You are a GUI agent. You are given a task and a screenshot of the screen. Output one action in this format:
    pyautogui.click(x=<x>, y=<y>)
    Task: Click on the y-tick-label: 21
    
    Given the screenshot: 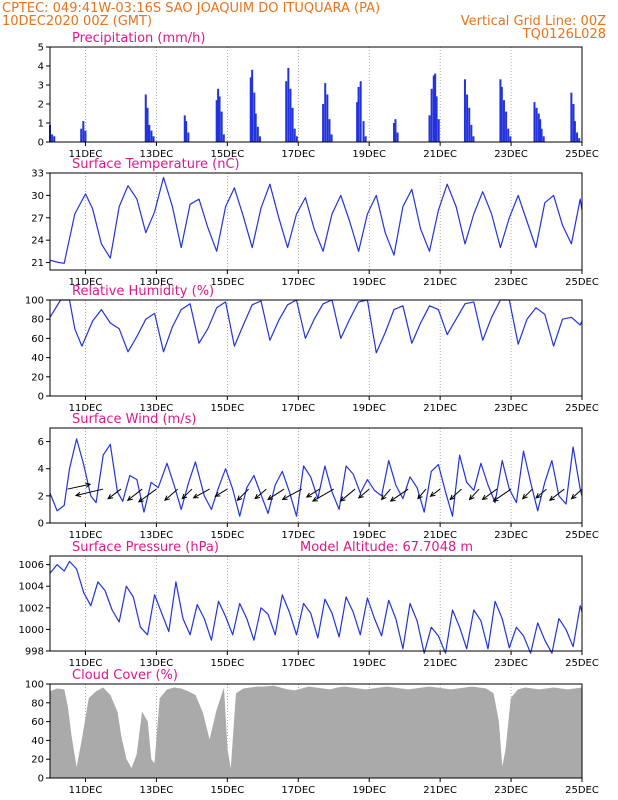 What is the action you would take?
    pyautogui.click(x=37, y=263)
    